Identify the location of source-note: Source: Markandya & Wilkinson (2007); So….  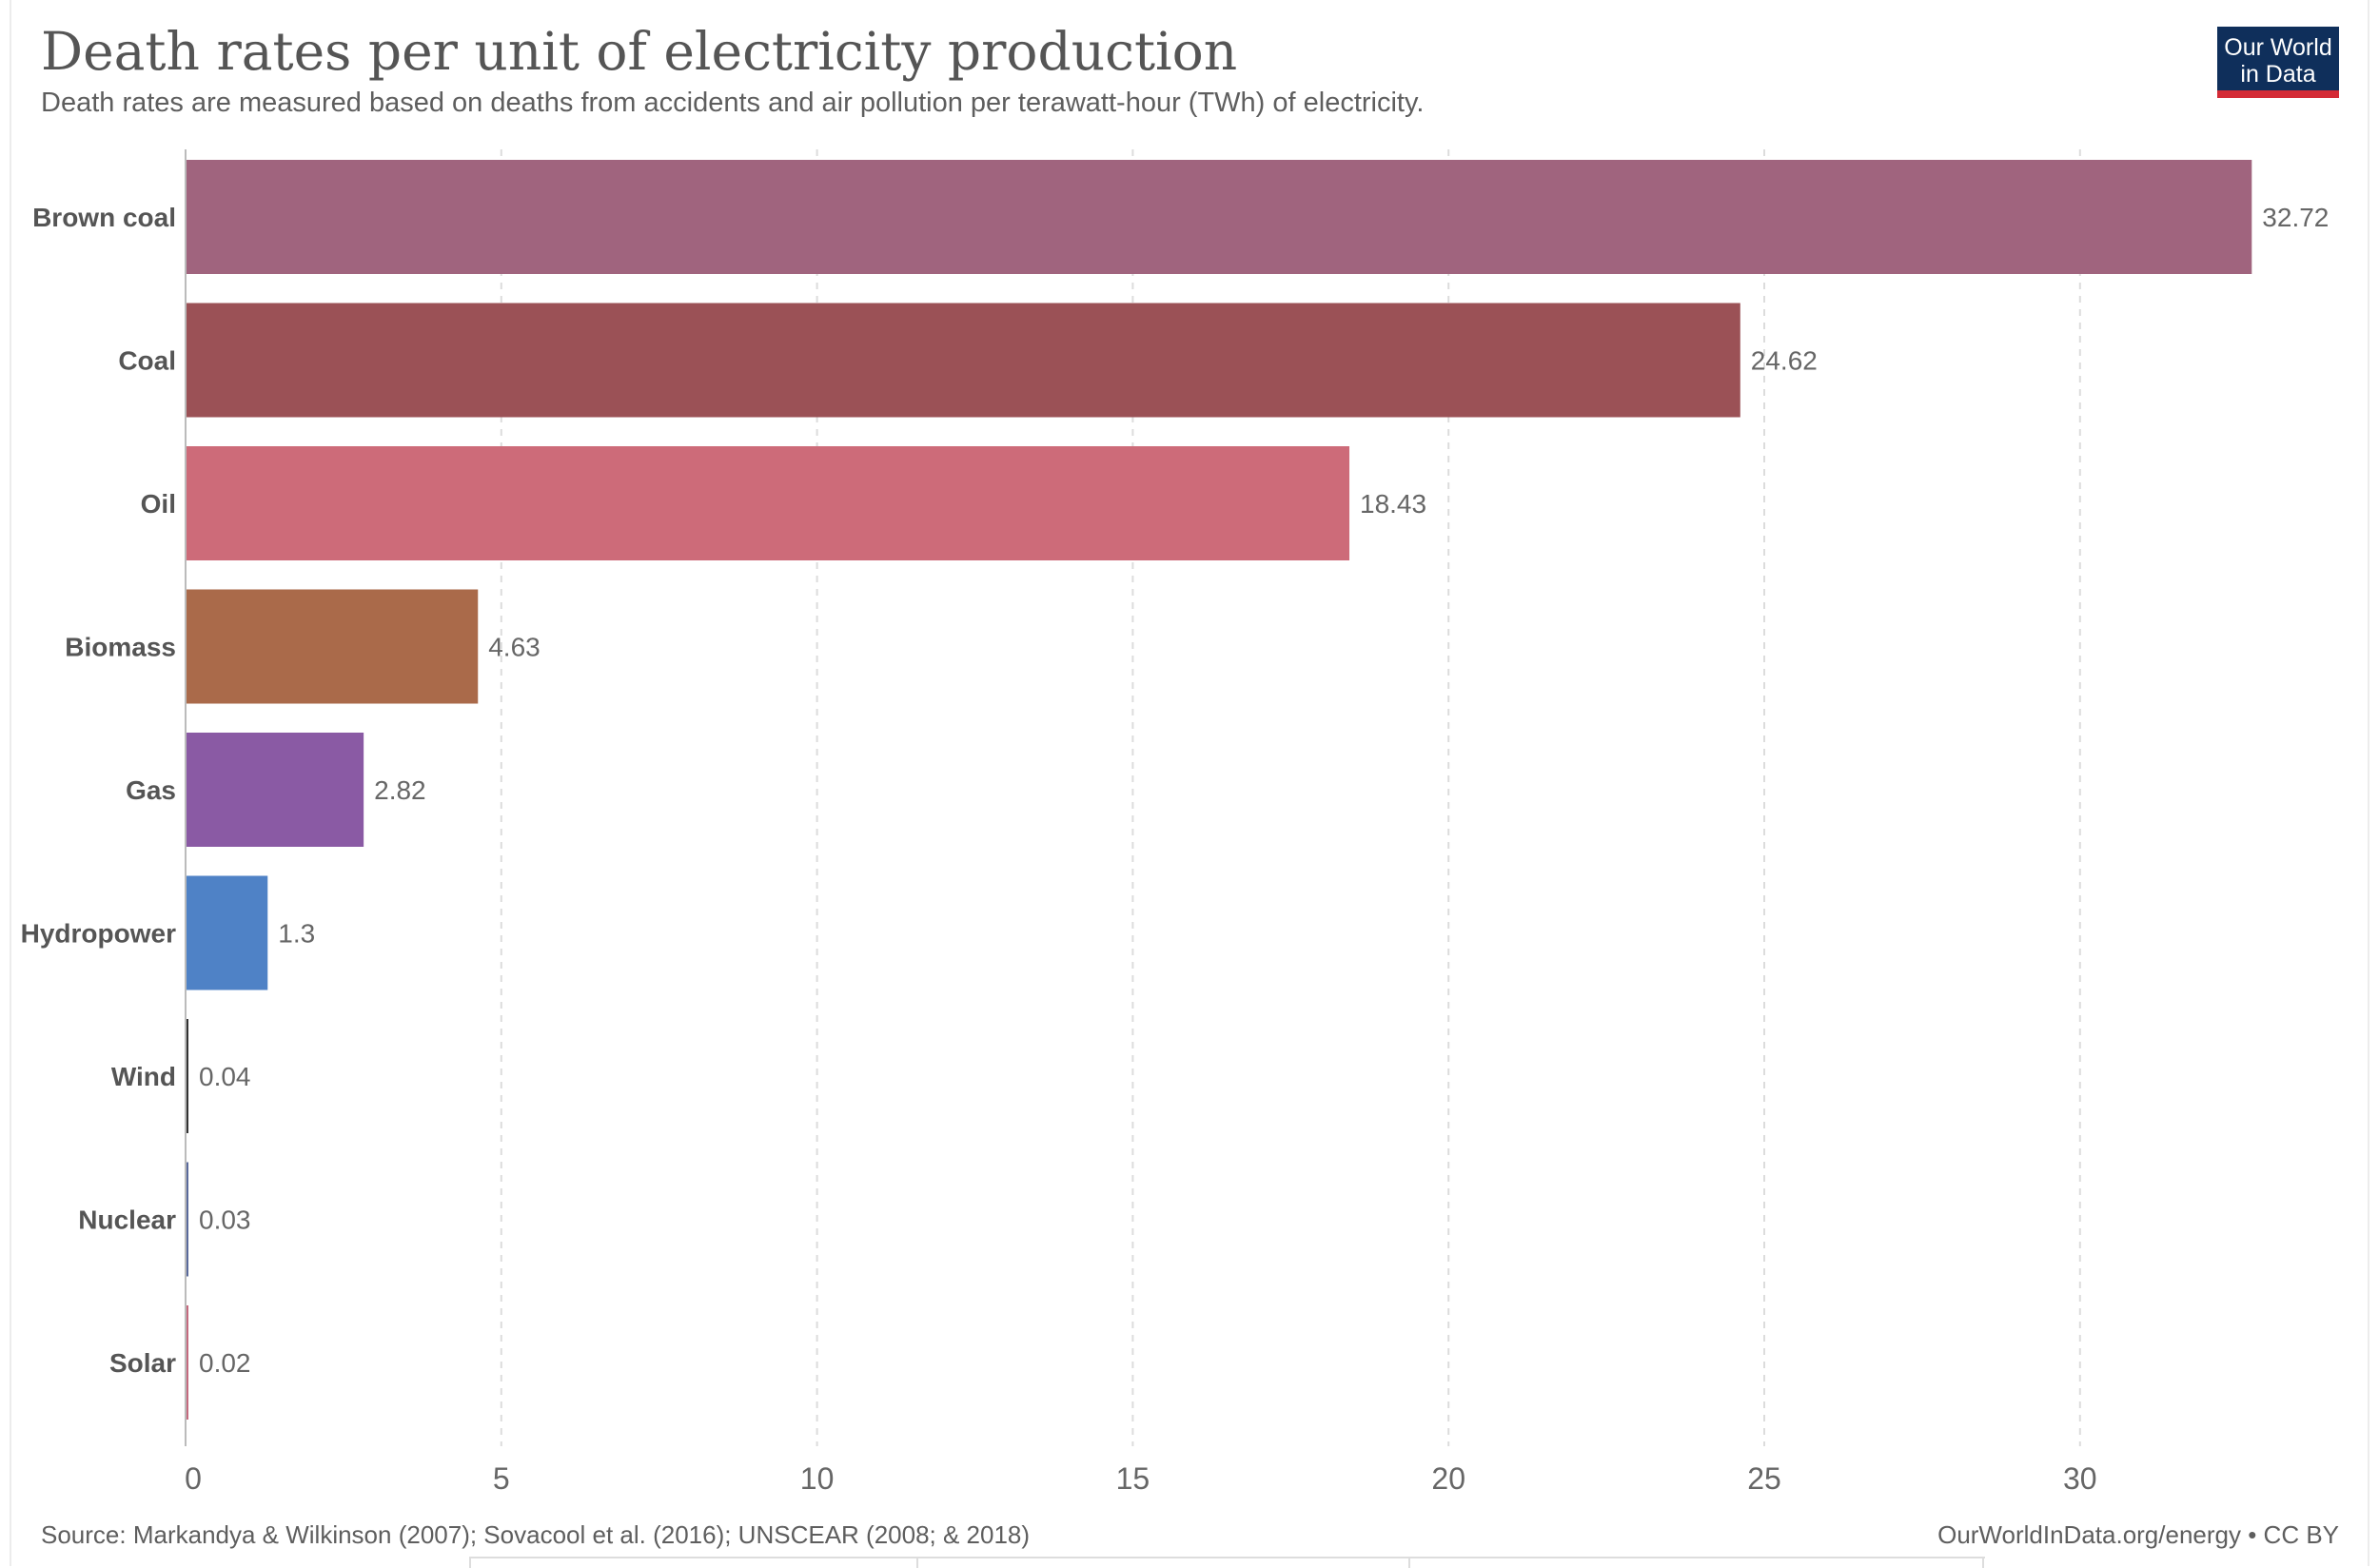
(536, 1534).